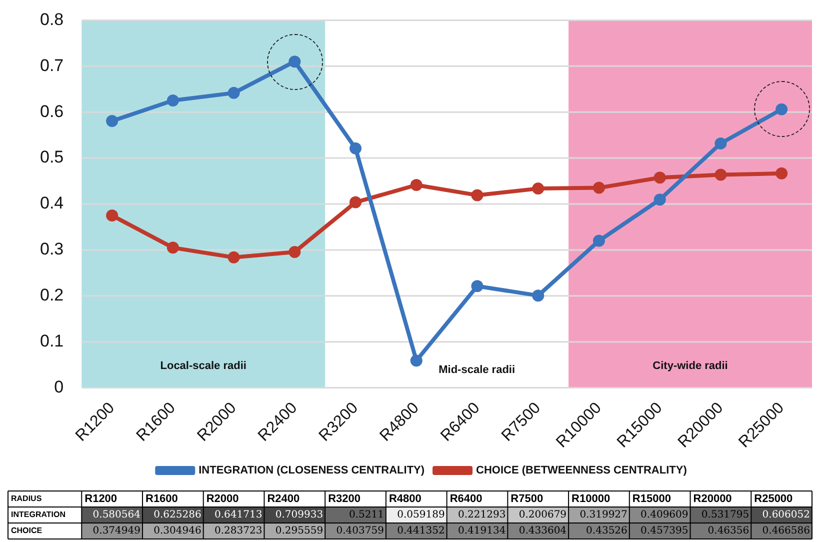 The width and height of the screenshot is (818, 542). I want to click on data-label: 0.46356, so click(729, 531).